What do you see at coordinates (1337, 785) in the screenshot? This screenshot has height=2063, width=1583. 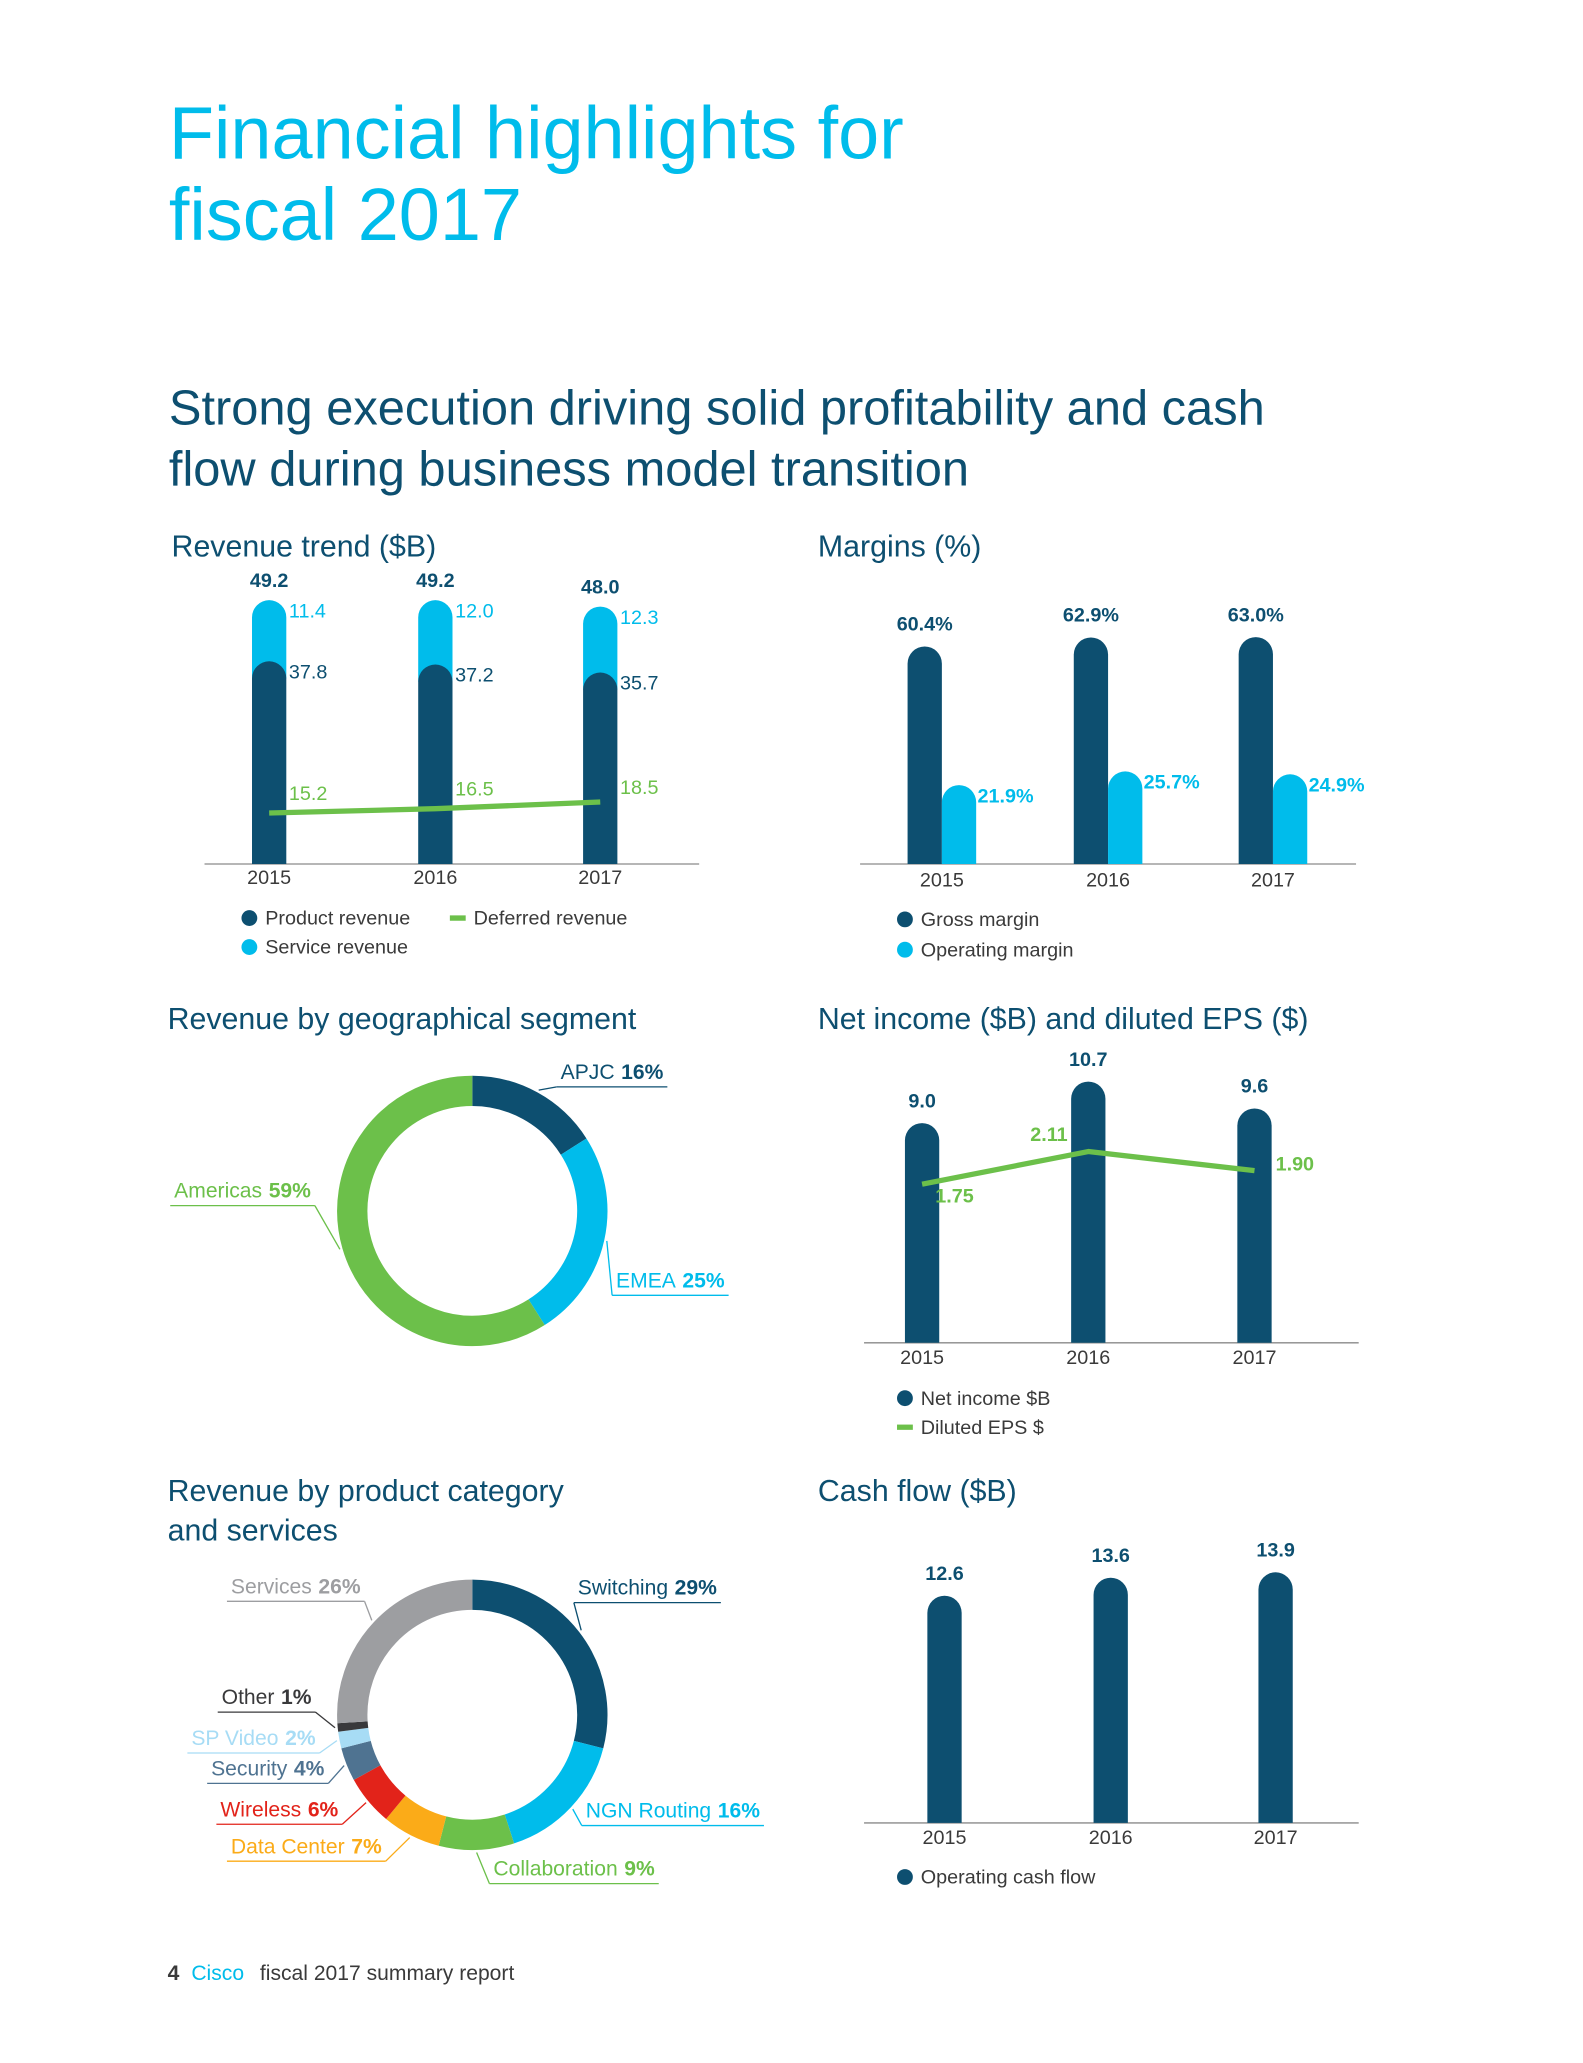 I see `value-label: 24.9%` at bounding box center [1337, 785].